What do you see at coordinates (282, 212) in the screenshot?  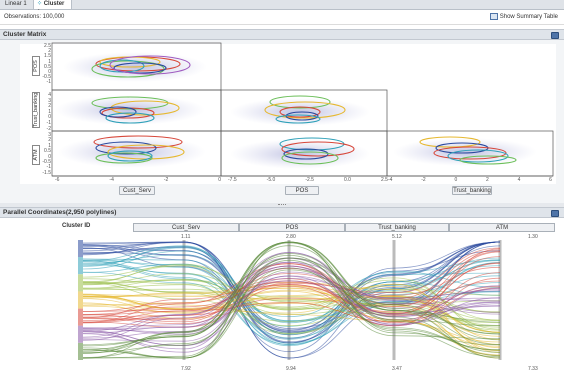 I see `parallel-coordinates-header: Parallel Coordinates(2,950 polylines)` at bounding box center [282, 212].